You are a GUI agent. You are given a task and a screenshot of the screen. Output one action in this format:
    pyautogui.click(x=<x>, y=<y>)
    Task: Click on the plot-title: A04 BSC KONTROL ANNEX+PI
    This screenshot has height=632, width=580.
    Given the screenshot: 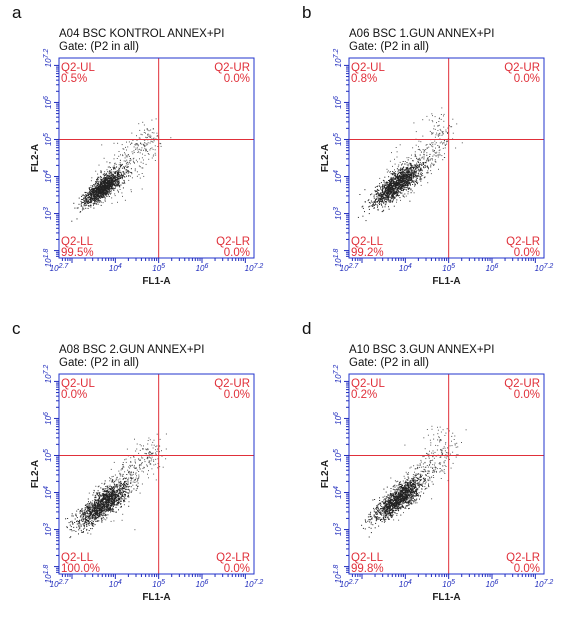 What is the action you would take?
    pyautogui.click(x=142, y=34)
    